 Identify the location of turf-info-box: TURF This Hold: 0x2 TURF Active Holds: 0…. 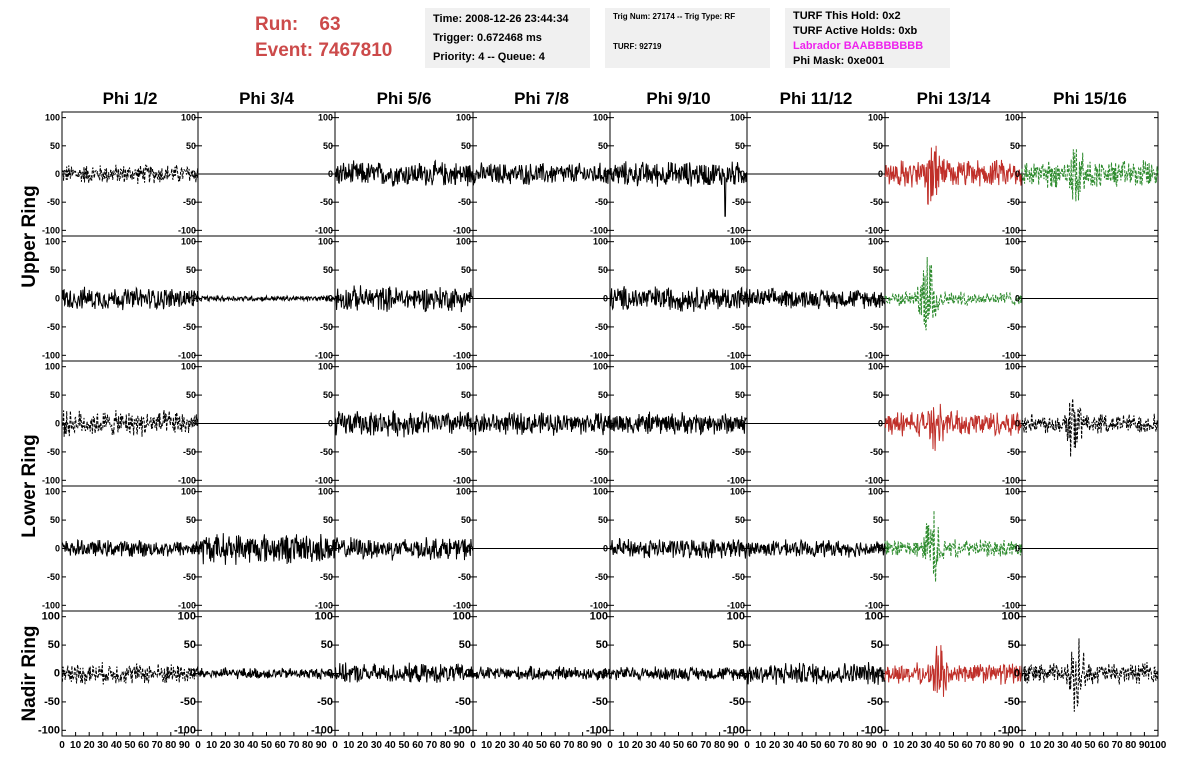
(867, 38).